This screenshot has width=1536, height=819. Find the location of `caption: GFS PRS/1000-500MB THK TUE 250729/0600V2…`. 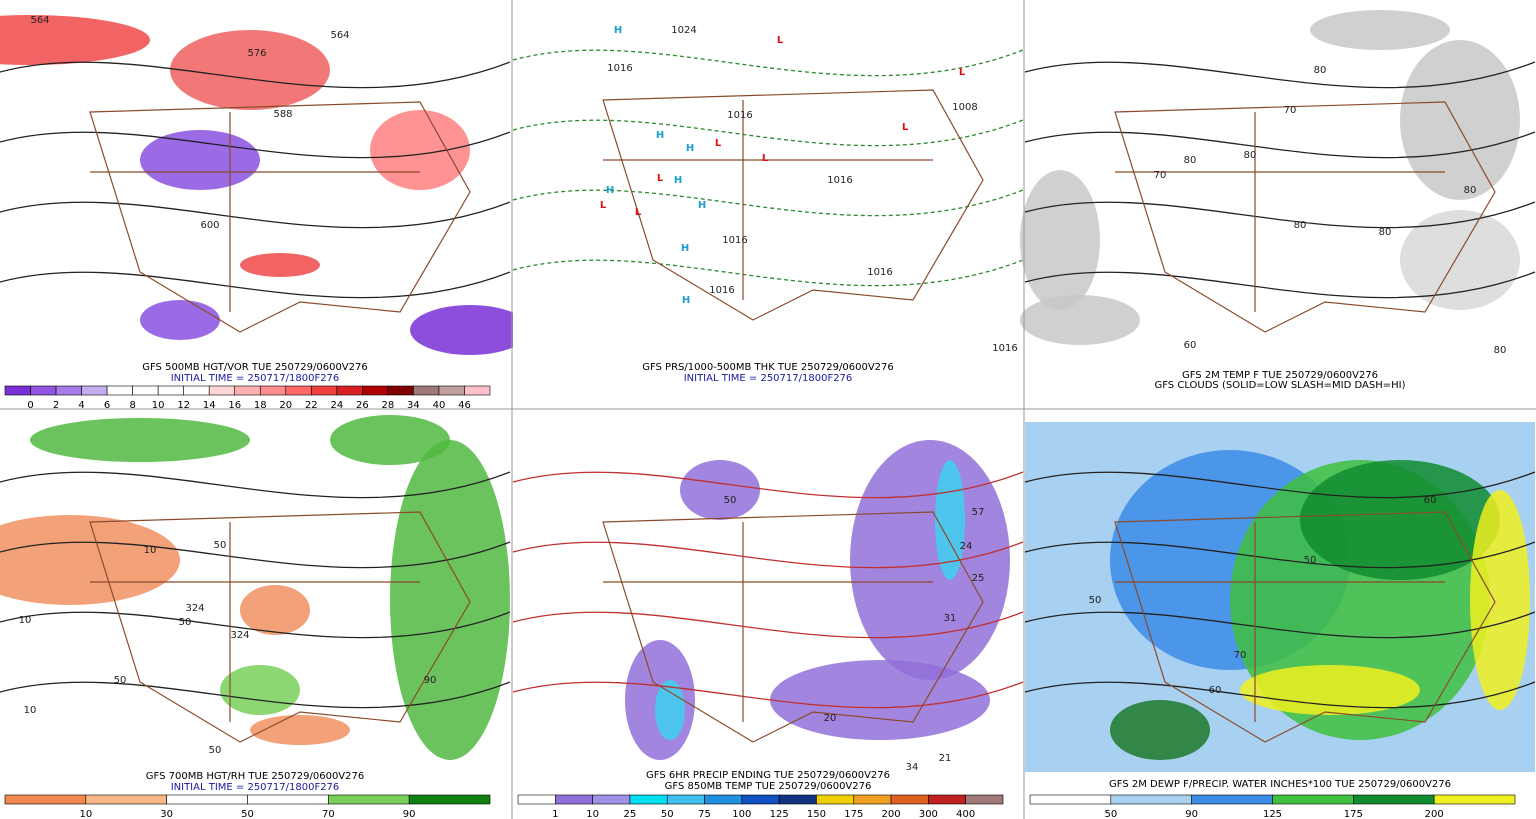

caption: GFS PRS/1000-500MB THK TUE 250729/0600V2… is located at coordinates (768, 367).